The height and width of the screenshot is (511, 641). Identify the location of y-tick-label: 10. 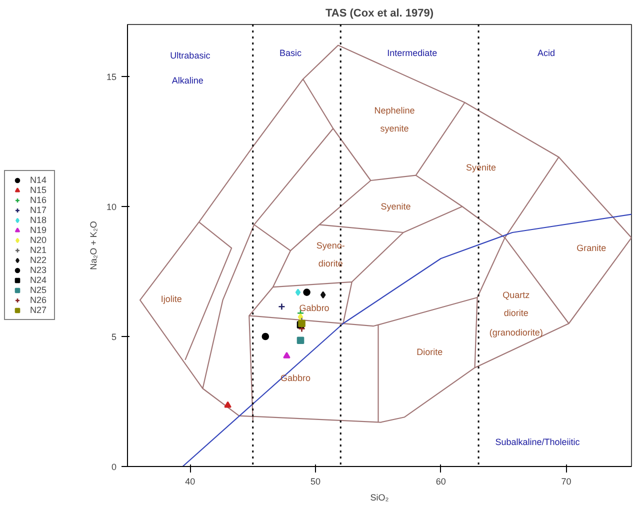
(111, 207).